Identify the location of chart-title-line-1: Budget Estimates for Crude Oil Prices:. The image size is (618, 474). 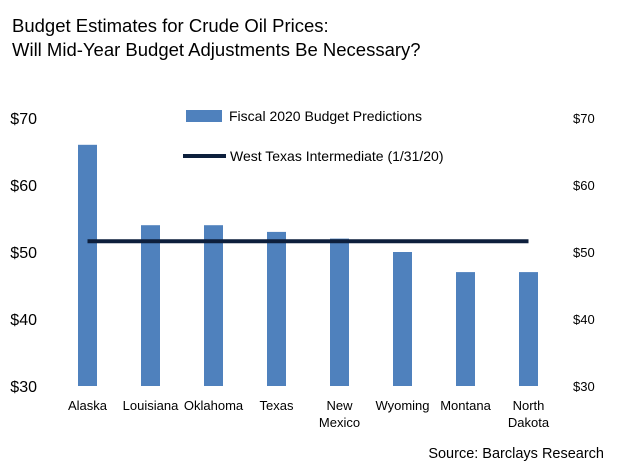
(170, 25).